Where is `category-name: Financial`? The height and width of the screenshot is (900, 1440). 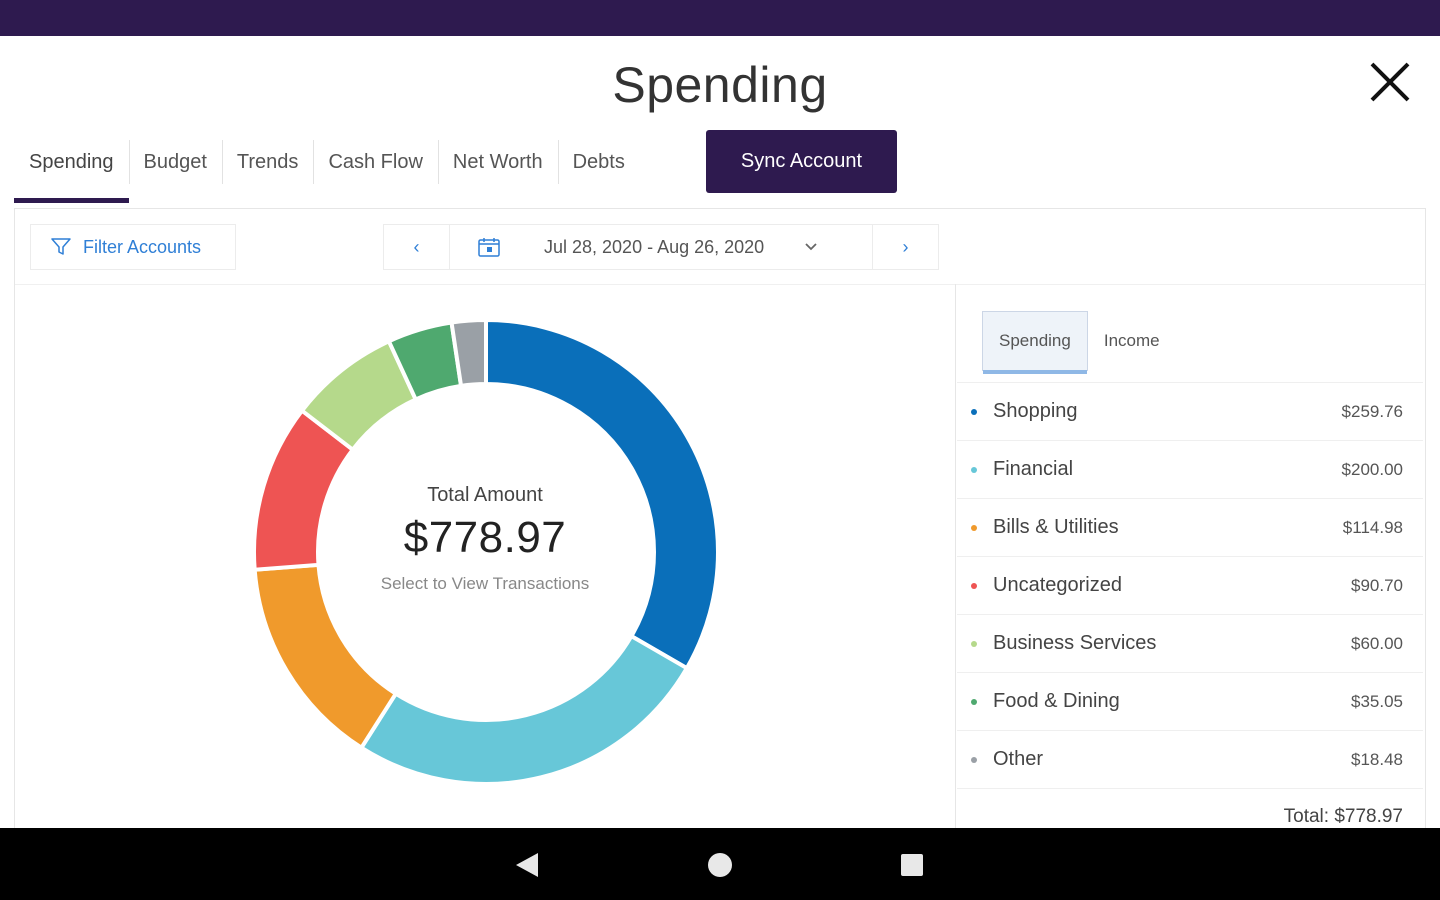 category-name: Financial is located at coordinates (1033, 469).